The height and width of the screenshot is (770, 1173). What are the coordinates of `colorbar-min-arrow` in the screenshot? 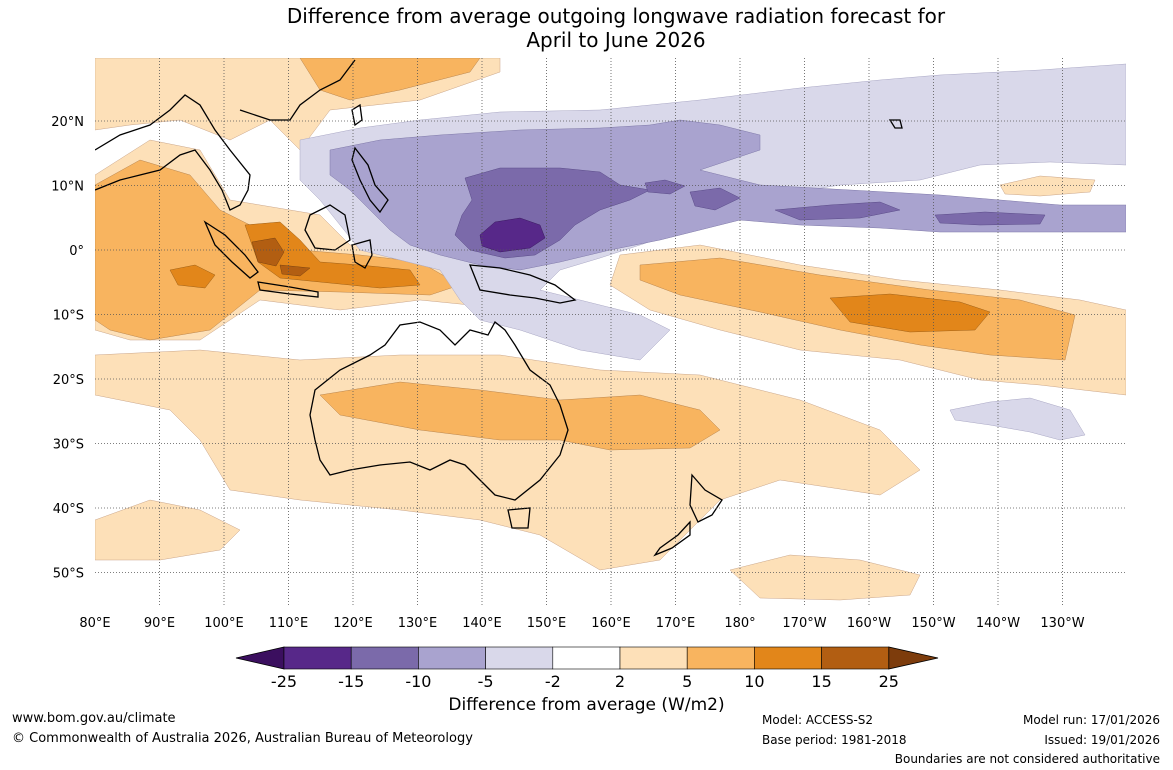 It's located at (260, 658).